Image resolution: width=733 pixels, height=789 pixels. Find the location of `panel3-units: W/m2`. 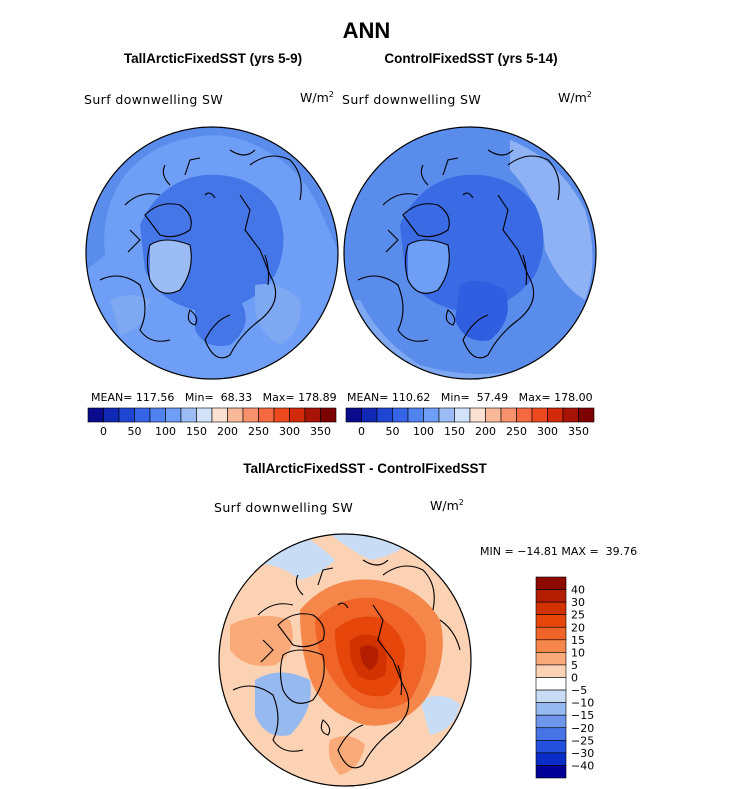

panel3-units: W/m2 is located at coordinates (447, 506).